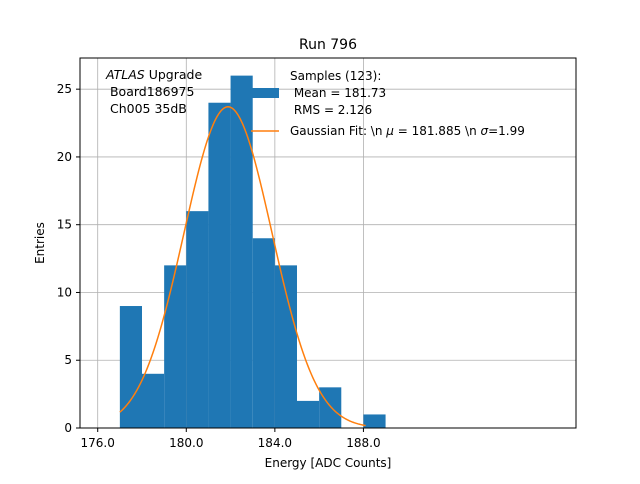 This screenshot has height=484, width=640. I want to click on annotation-upgrade: Upgrade, so click(174, 74).